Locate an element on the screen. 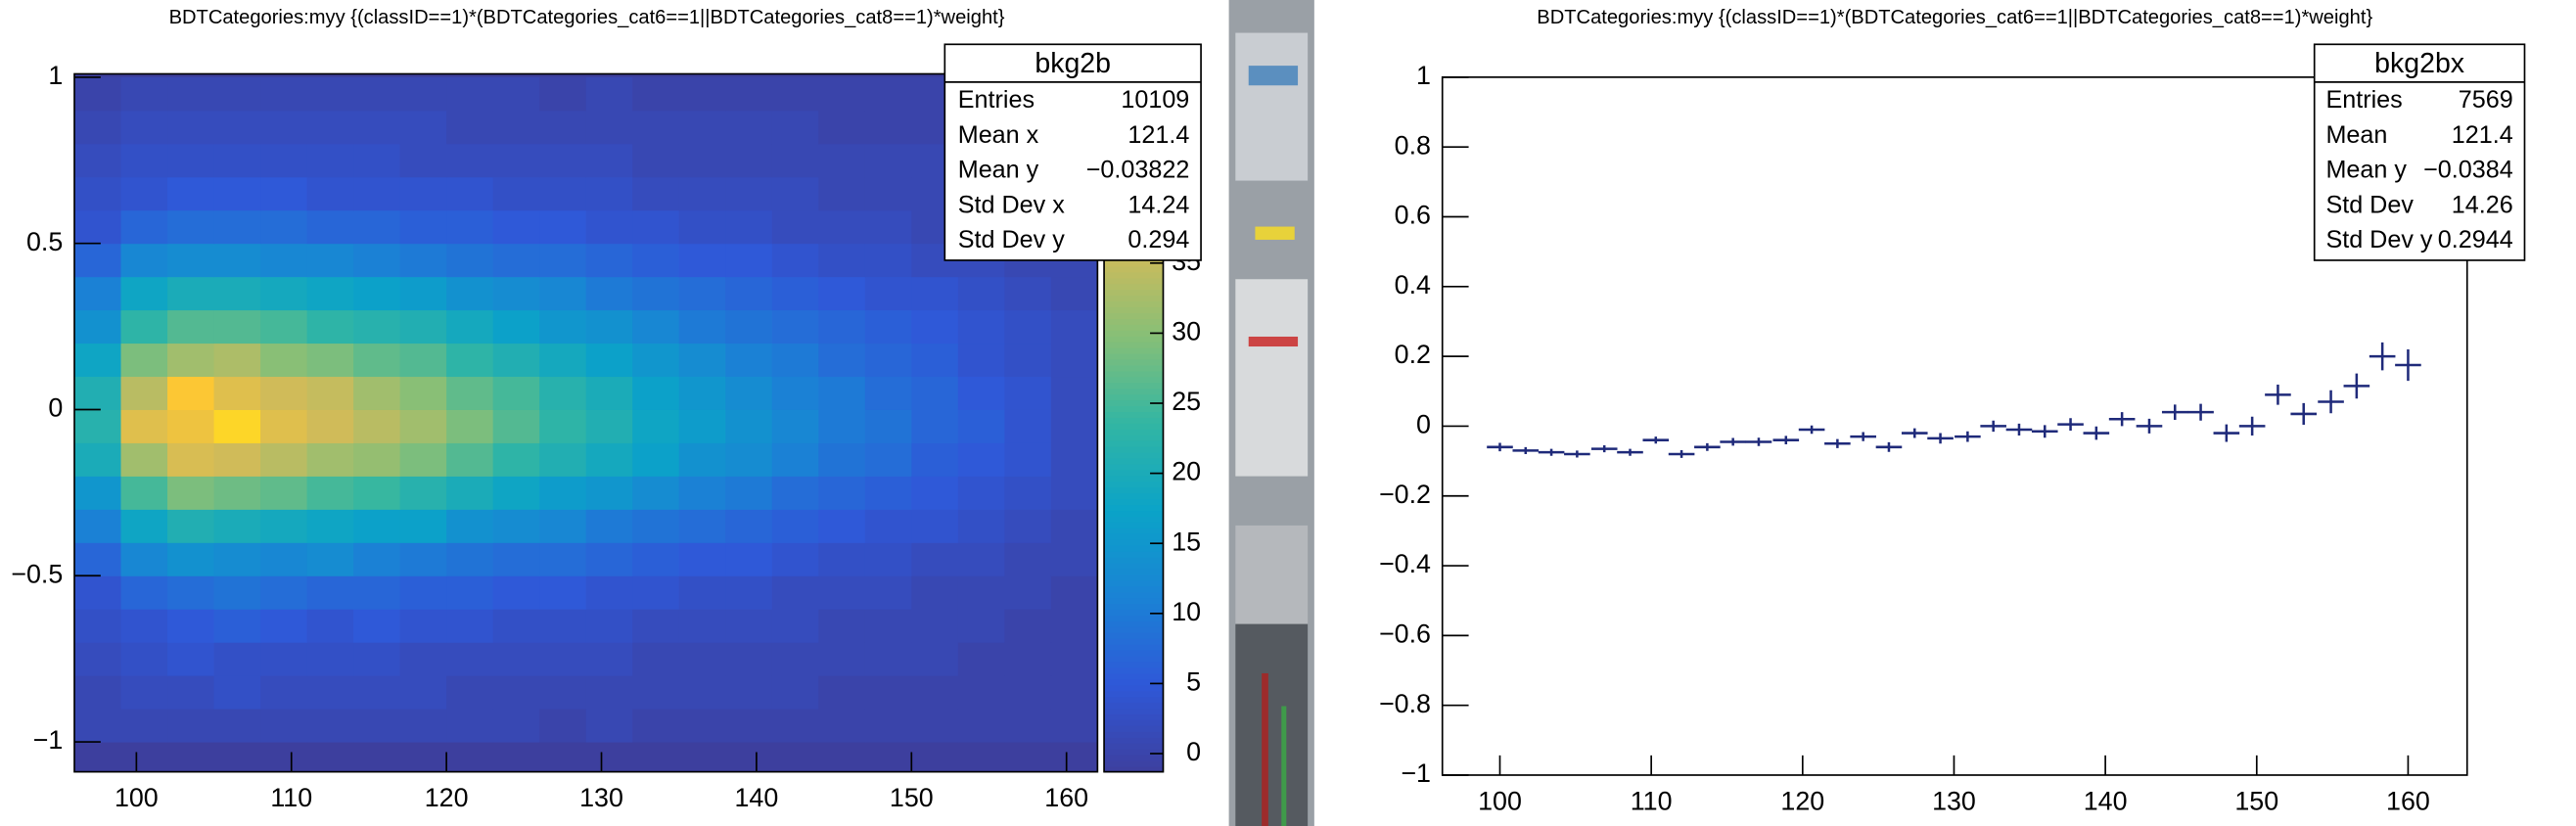 The height and width of the screenshot is (826, 2576). x-tick-label: 130 is located at coordinates (601, 797).